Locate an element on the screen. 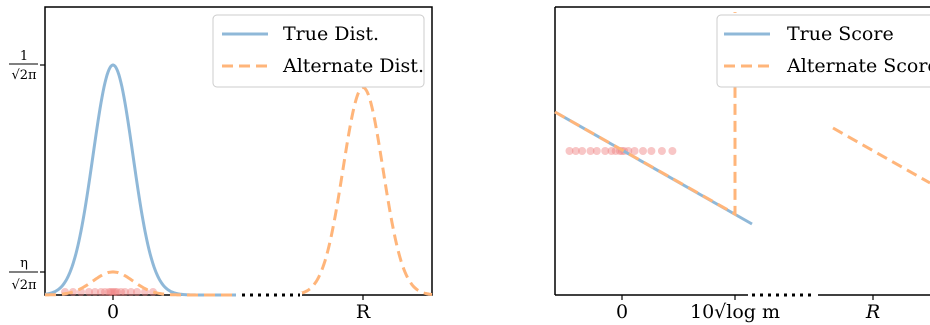 This screenshot has height=325, width=930. right-legend: True Score Alternate Score is located at coordinates (823, 51).